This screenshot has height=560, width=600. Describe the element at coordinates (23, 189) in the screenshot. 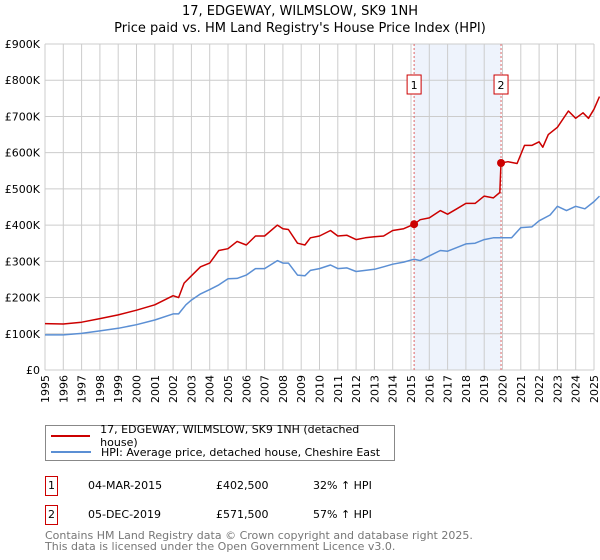

I see `y-tick-label: £500K` at that location.